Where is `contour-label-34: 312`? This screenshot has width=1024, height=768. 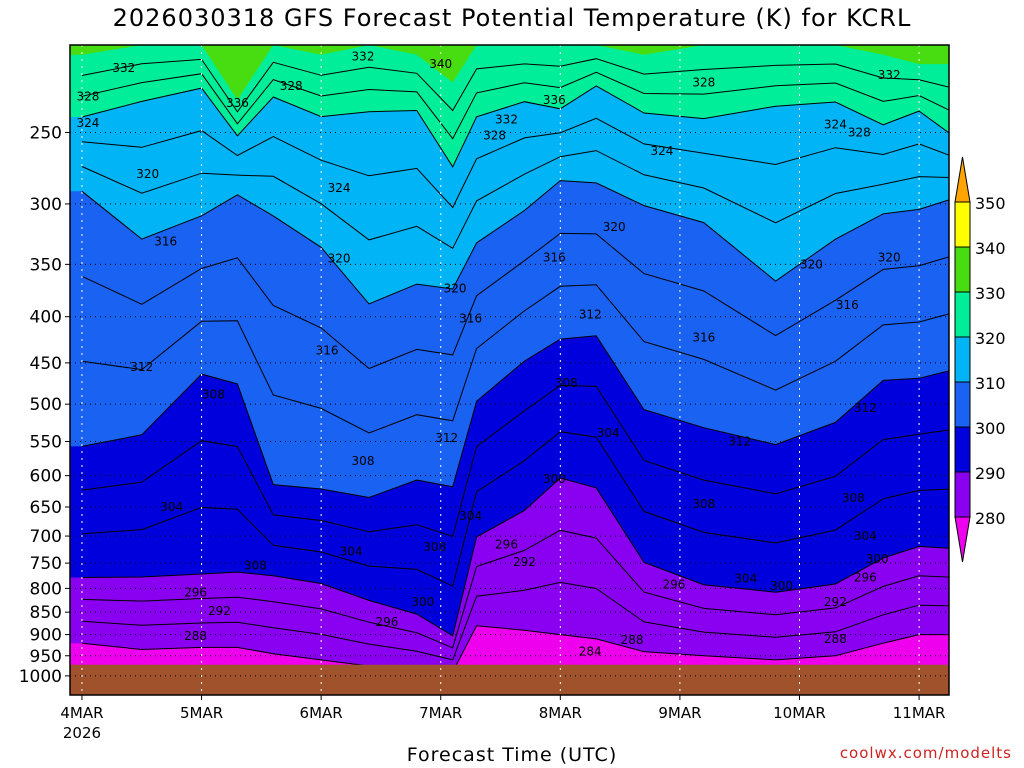 contour-label-34: 312 is located at coordinates (739, 442).